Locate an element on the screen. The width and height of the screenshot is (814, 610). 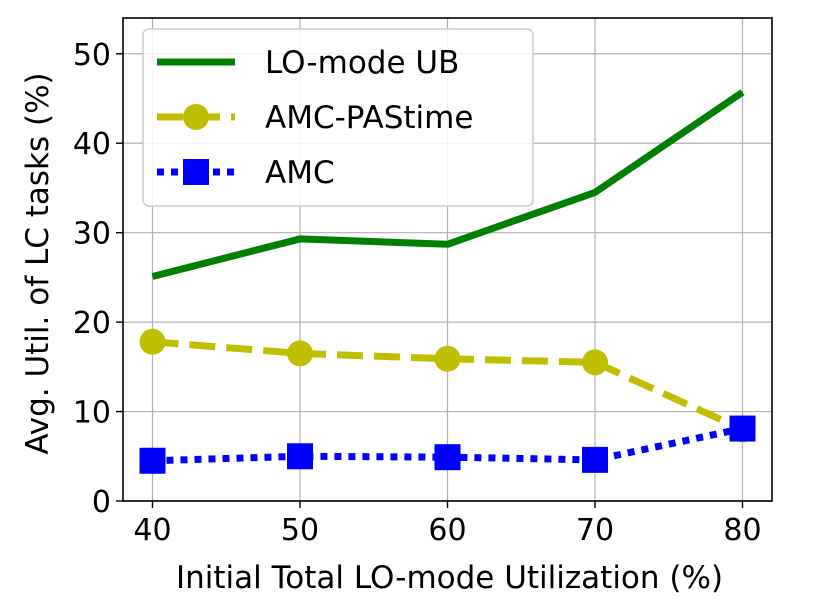
legend-label: AMC is located at coordinates (300, 173).